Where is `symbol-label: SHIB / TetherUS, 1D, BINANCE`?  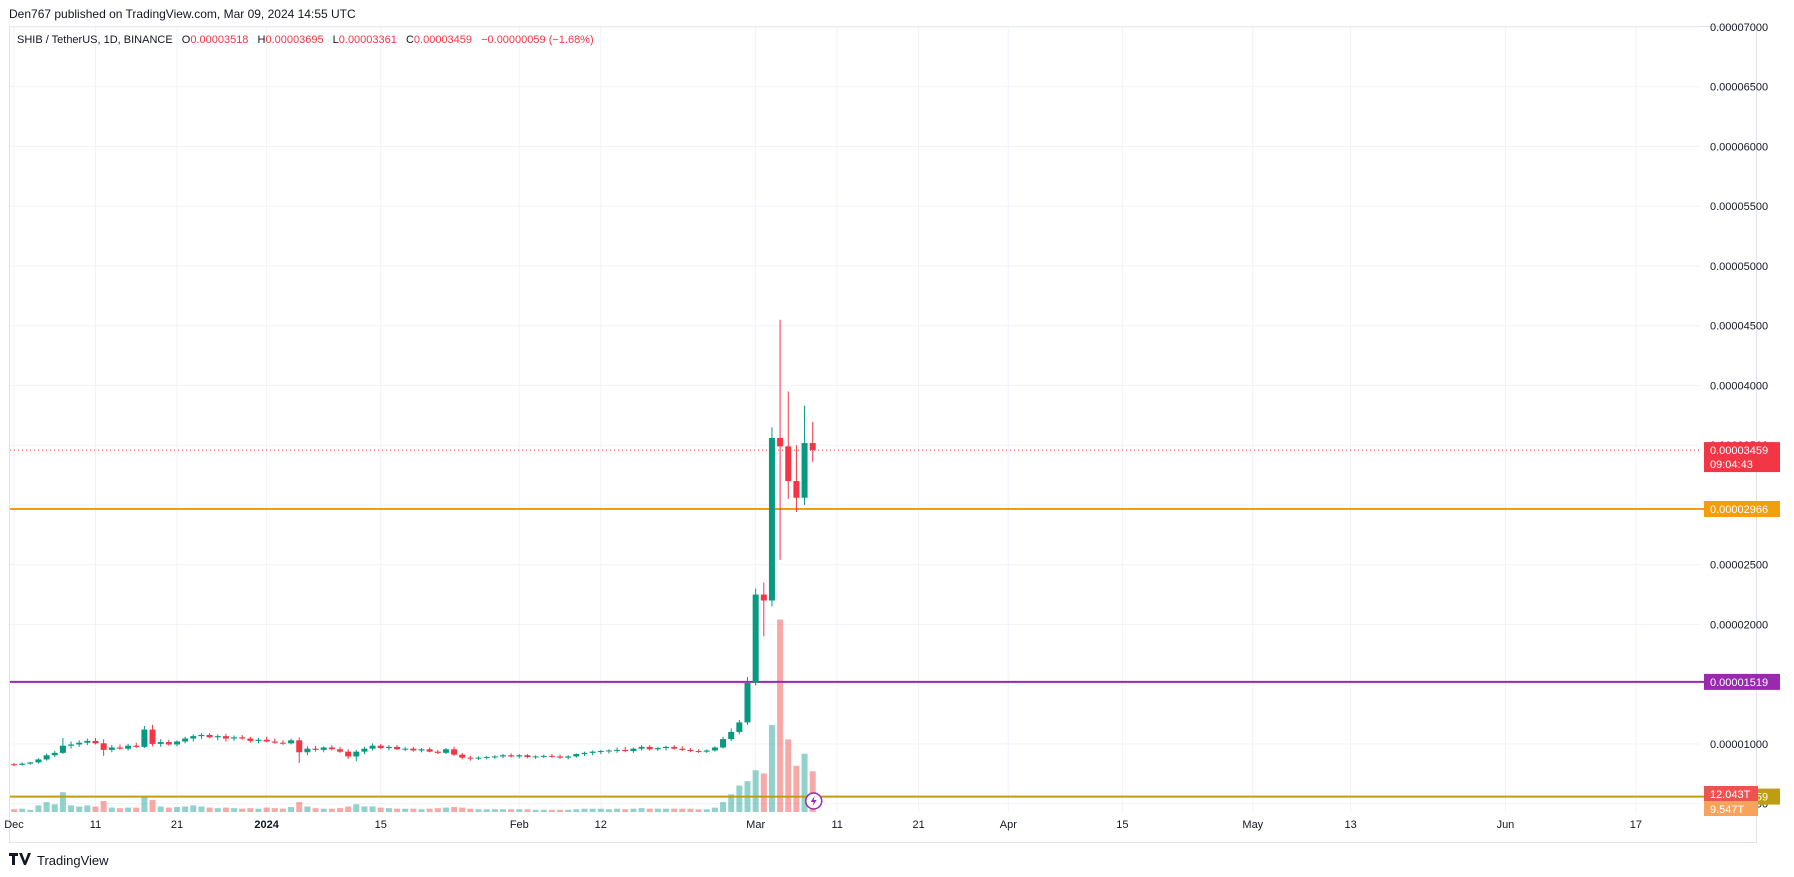 symbol-label: SHIB / TetherUS, 1D, BINANCE is located at coordinates (95, 40).